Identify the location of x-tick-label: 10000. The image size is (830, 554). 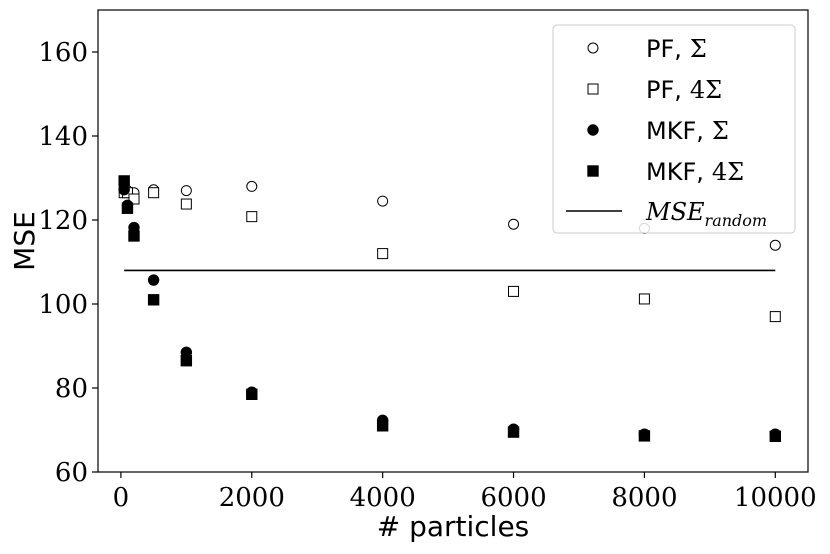
(775, 498).